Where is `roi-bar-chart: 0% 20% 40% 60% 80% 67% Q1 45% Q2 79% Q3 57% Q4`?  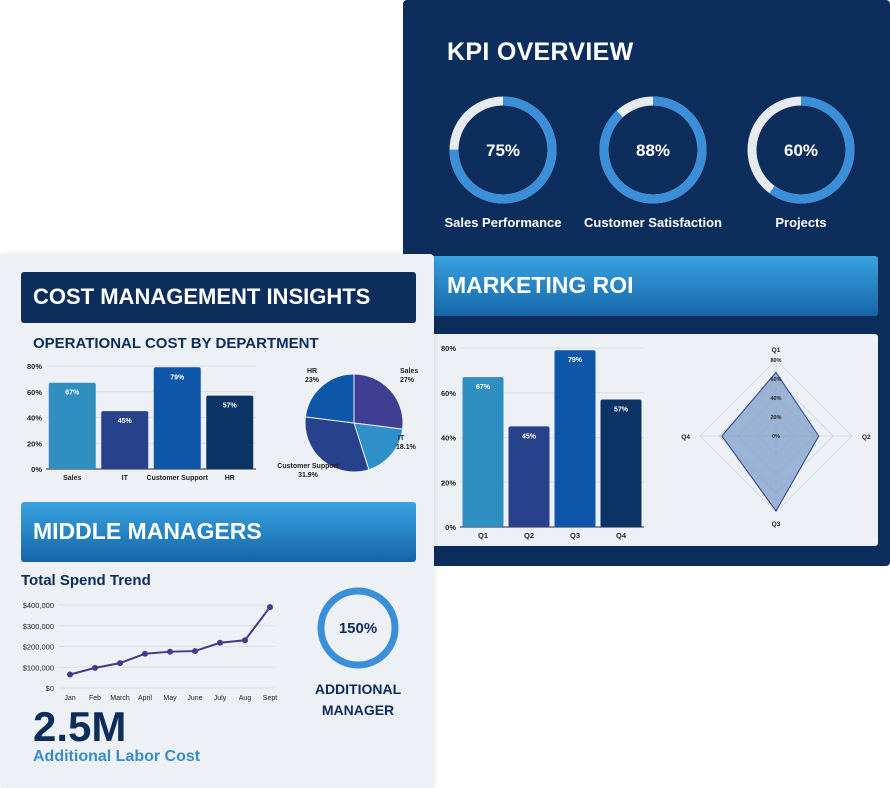 roi-bar-chart: 0% 20% 40% 60% 80% 67% Q1 45% Q2 79% Q3 57% Q4 is located at coordinates (542, 442).